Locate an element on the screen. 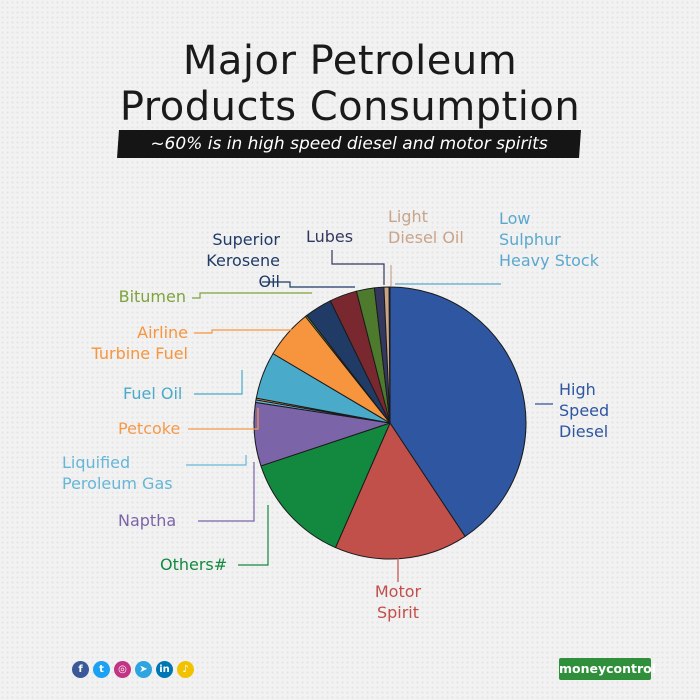  slice-label-line: Bitumen is located at coordinates (152, 296).